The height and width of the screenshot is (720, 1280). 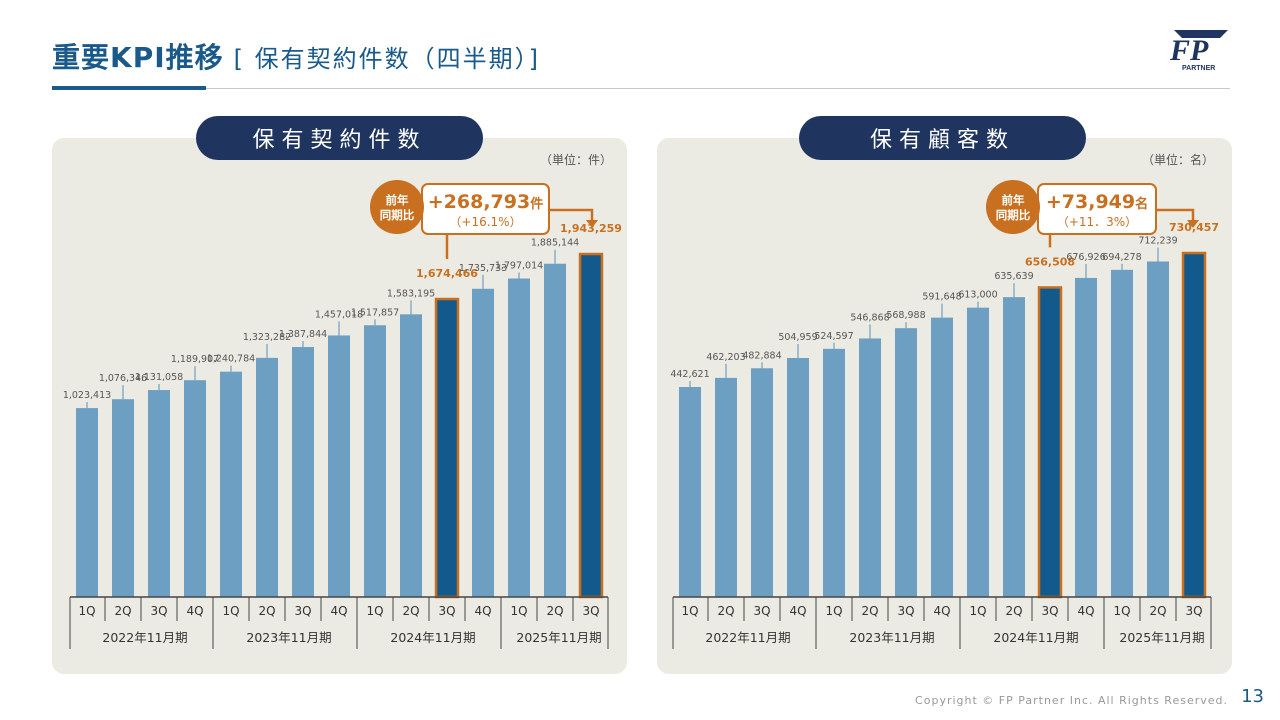 What do you see at coordinates (1035, 637) in the screenshot?
I see `group-label-3: 2024年11月期` at bounding box center [1035, 637].